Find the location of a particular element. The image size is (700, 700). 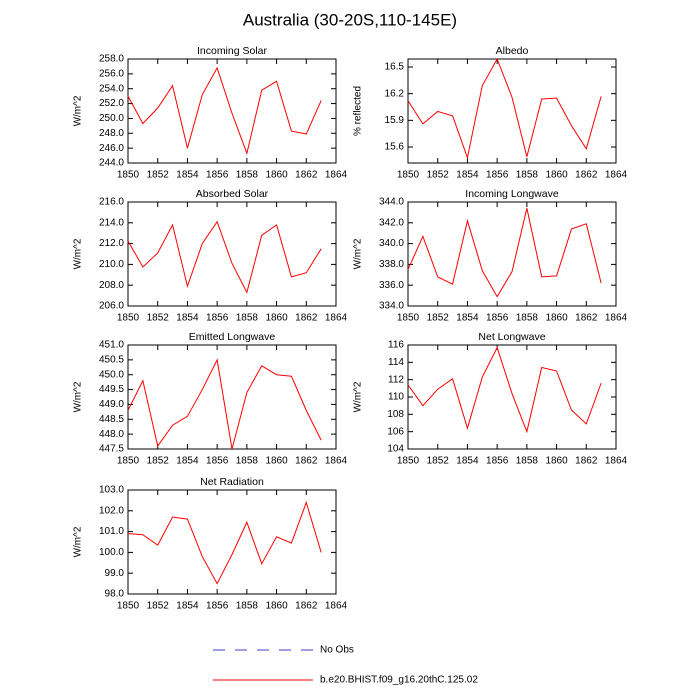

y-tick-label: 342.0 is located at coordinates (391, 222).